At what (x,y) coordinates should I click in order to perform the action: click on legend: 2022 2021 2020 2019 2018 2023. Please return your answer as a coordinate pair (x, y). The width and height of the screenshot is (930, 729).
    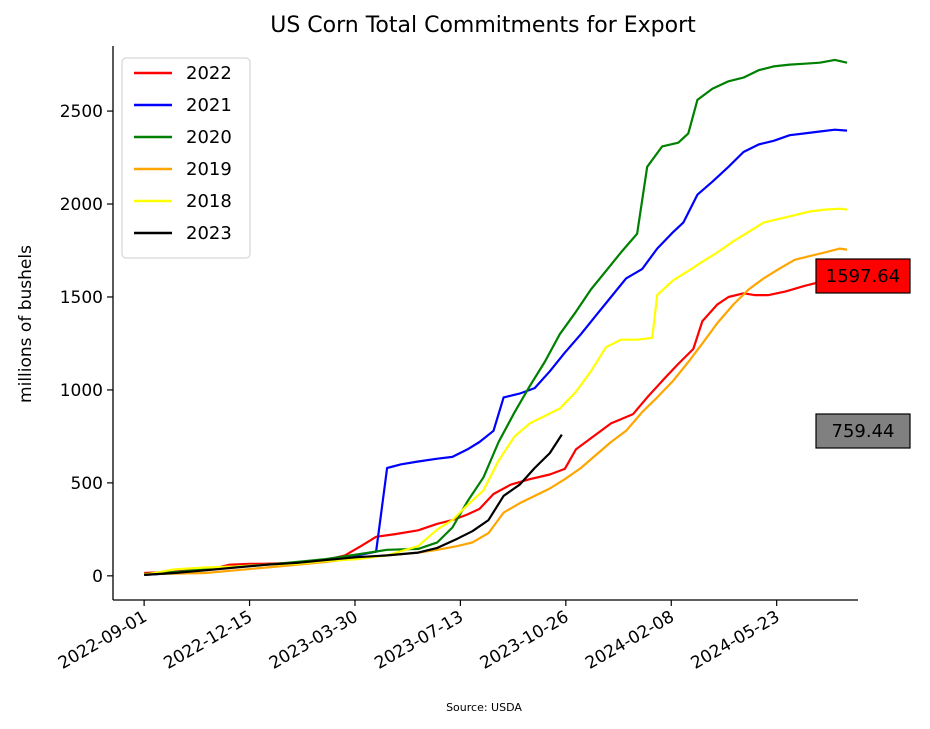
    Looking at the image, I should click on (186, 158).